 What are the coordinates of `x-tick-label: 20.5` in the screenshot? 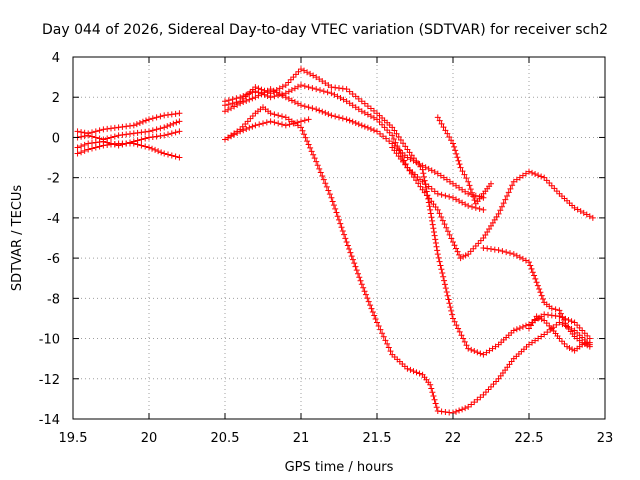 It's located at (225, 438).